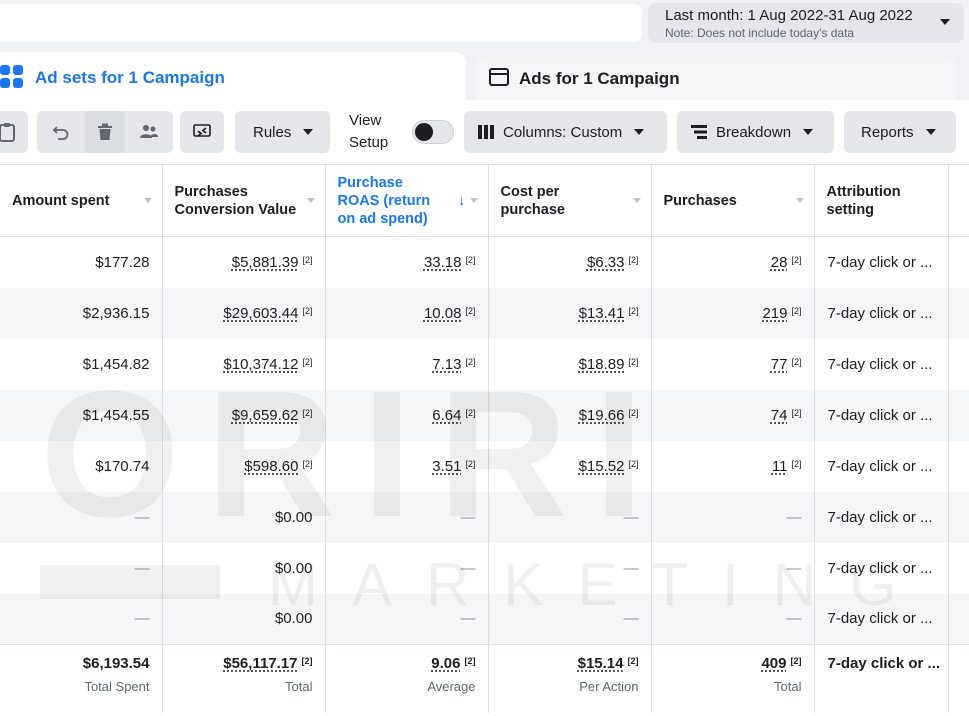 This screenshot has height=716, width=969. What do you see at coordinates (116, 663) in the screenshot?
I see `total-value: $6,193.54` at bounding box center [116, 663].